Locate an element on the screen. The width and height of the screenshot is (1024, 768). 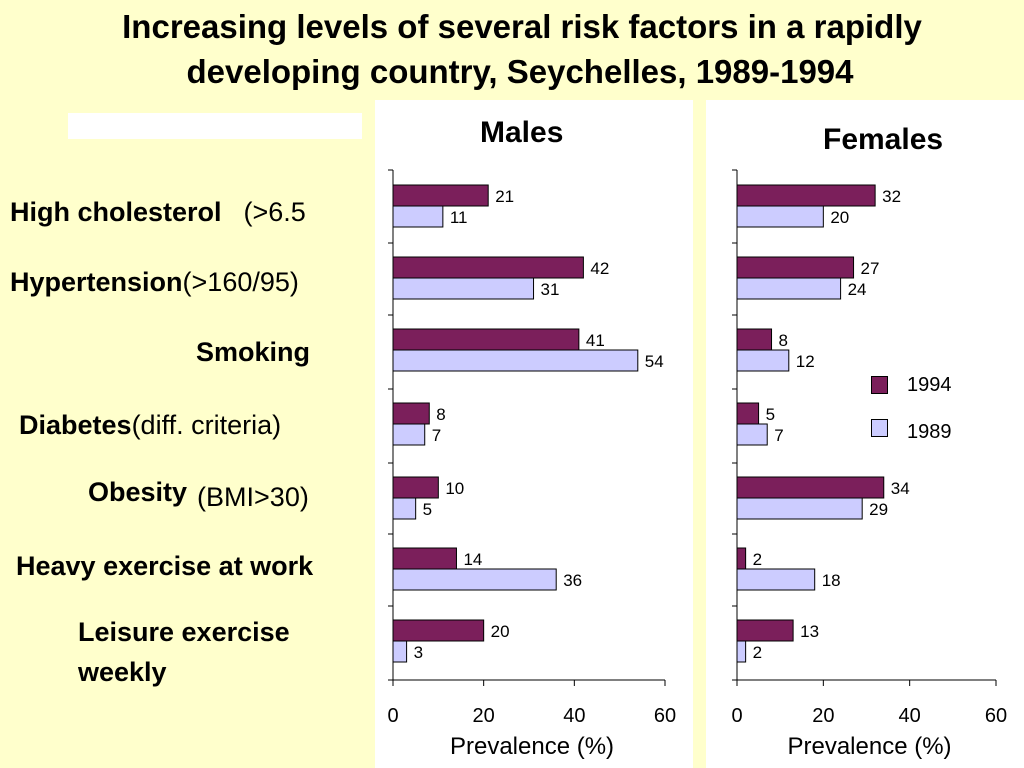
legend-label-1994: 1994 is located at coordinates (929, 385).